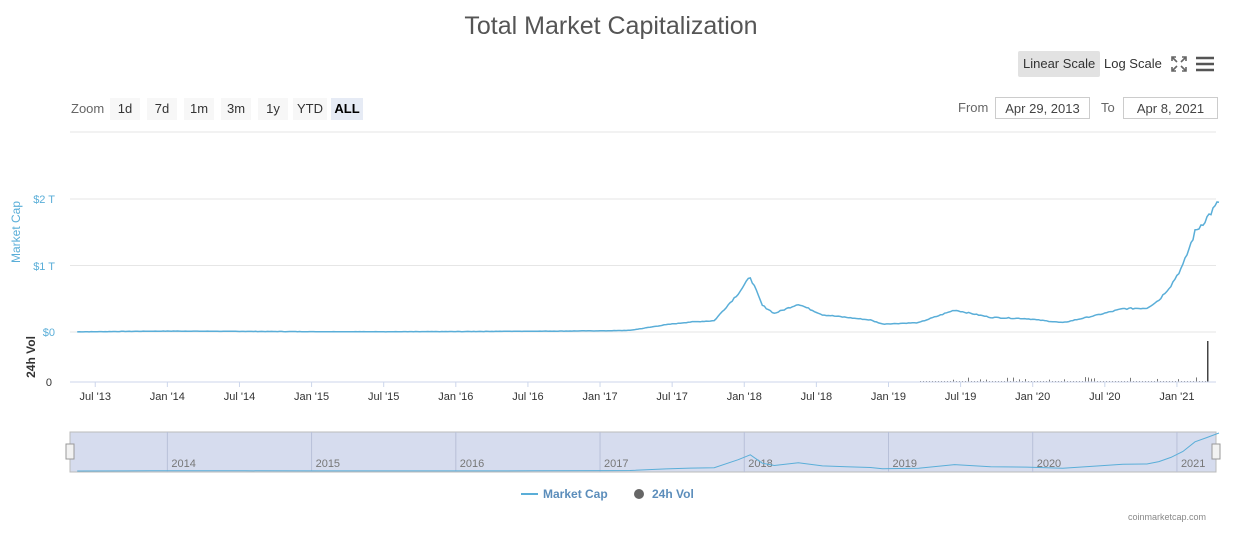  What do you see at coordinates (648, 452) in the screenshot?
I see `navigator-line` at bounding box center [648, 452].